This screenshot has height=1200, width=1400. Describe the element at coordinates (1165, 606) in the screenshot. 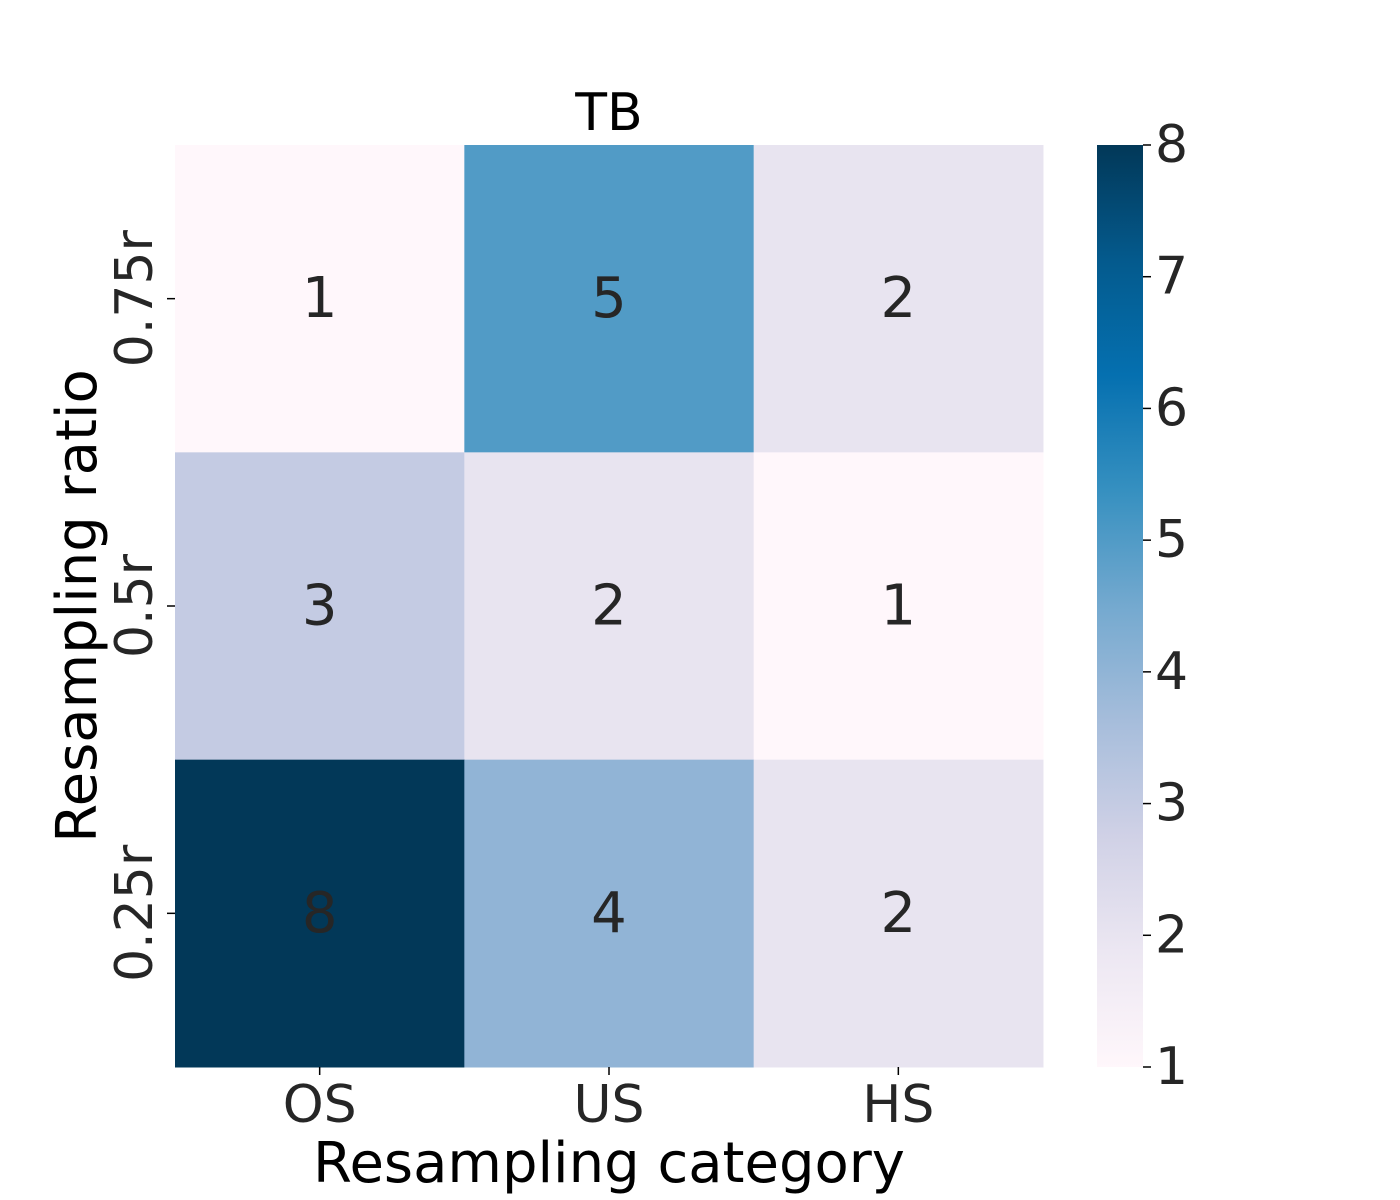

I see `colorbar-ticks: 1 2 3 4 5 6 7 8` at that location.